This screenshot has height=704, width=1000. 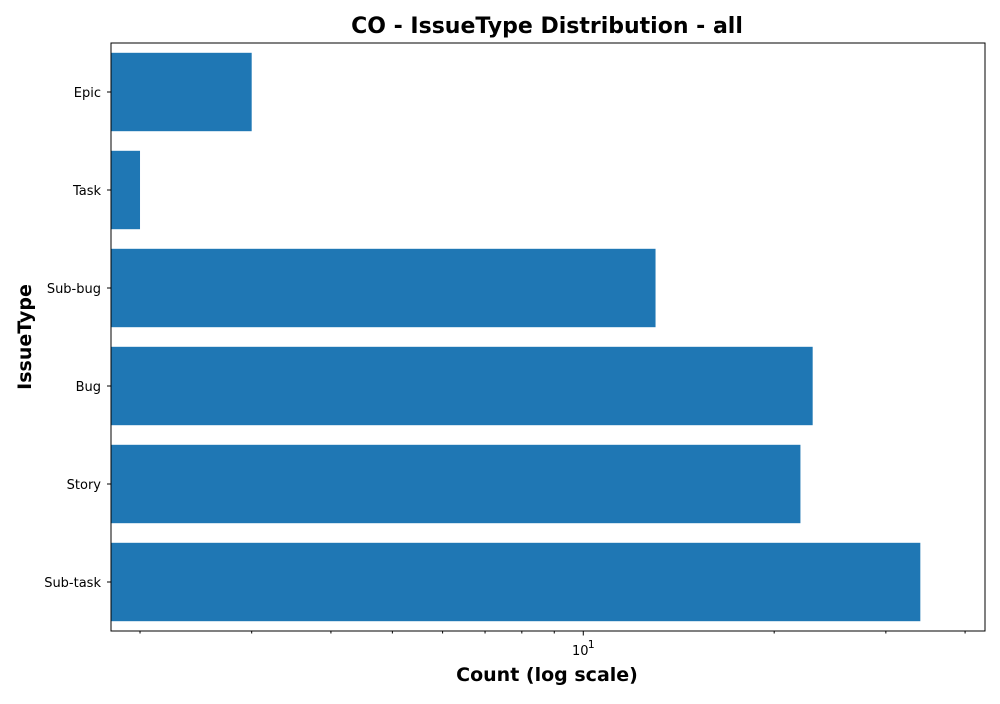 What do you see at coordinates (547, 675) in the screenshot?
I see `x-axis-label: Count (log scale)` at bounding box center [547, 675].